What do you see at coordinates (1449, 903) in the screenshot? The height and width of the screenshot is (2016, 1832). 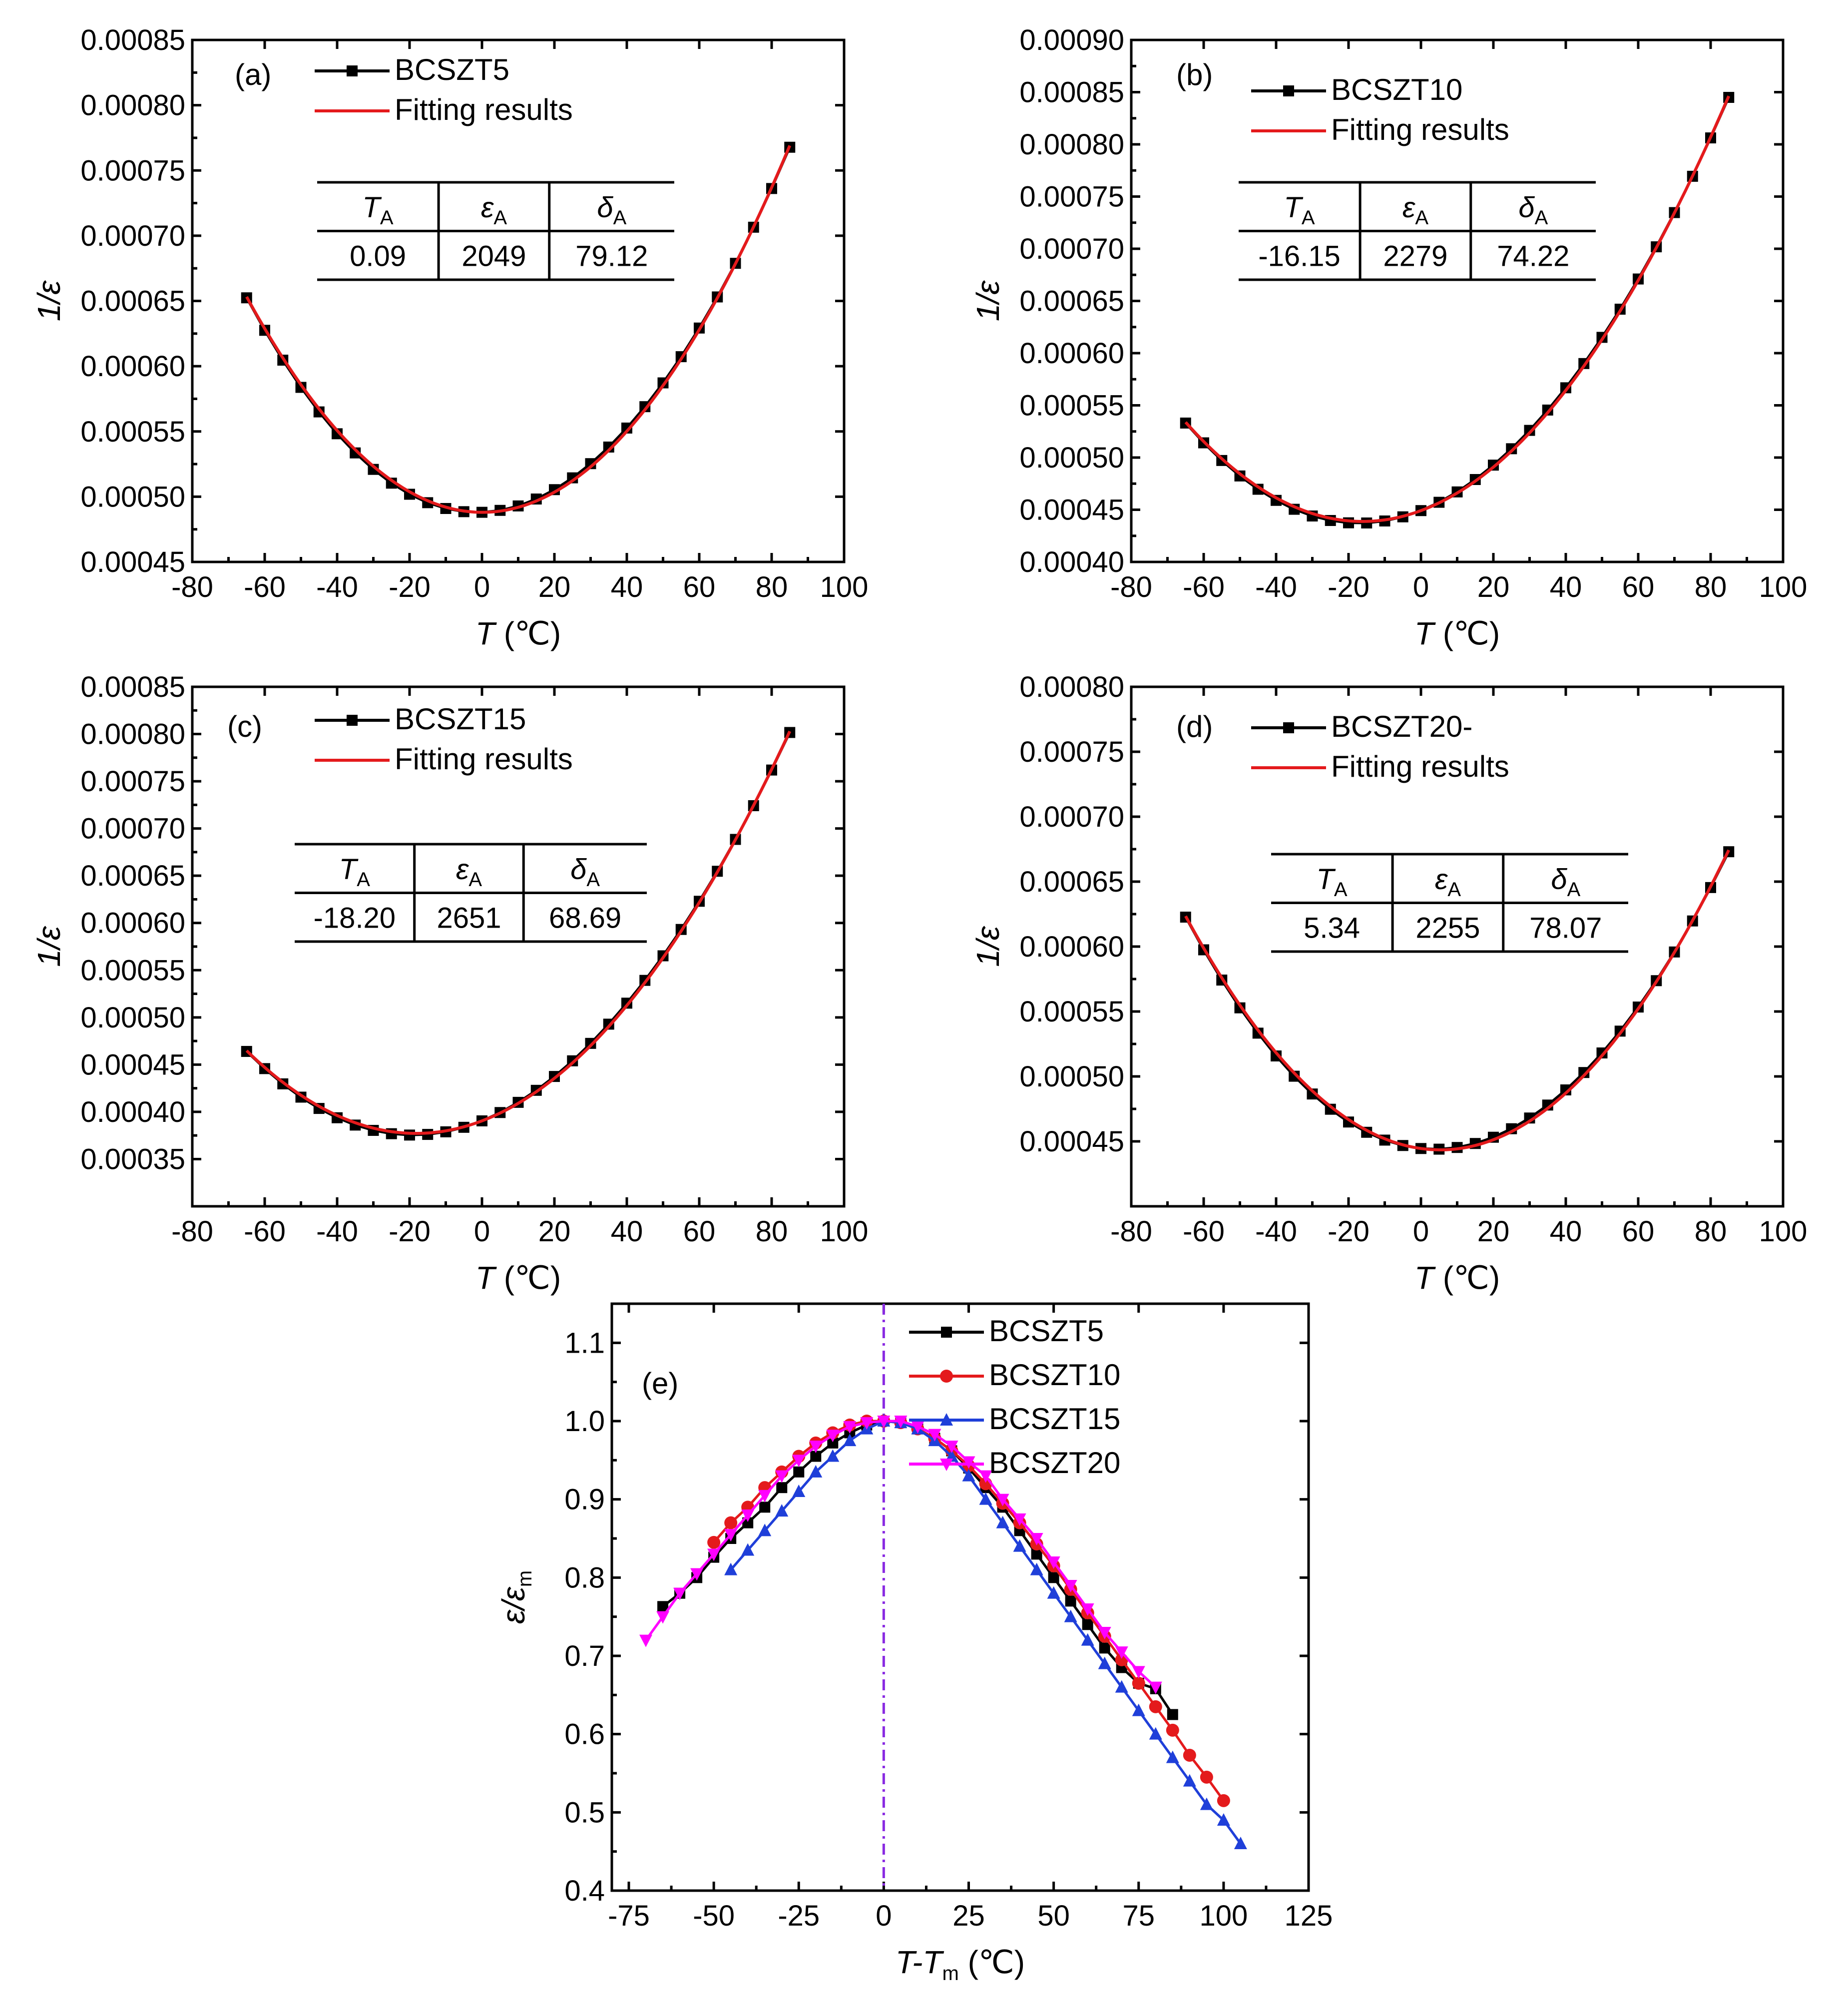 I see `parameter-table: TA εA δA 5.34 2255 78.07` at bounding box center [1449, 903].